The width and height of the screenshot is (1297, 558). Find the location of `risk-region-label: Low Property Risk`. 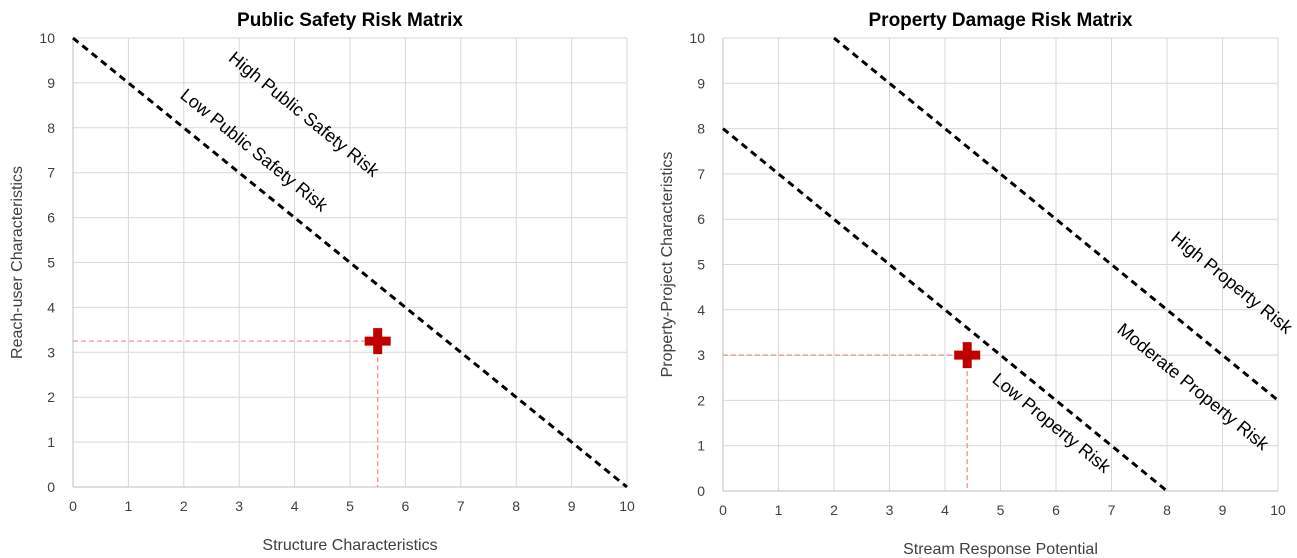

risk-region-label: Low Property Risk is located at coordinates (1052, 423).